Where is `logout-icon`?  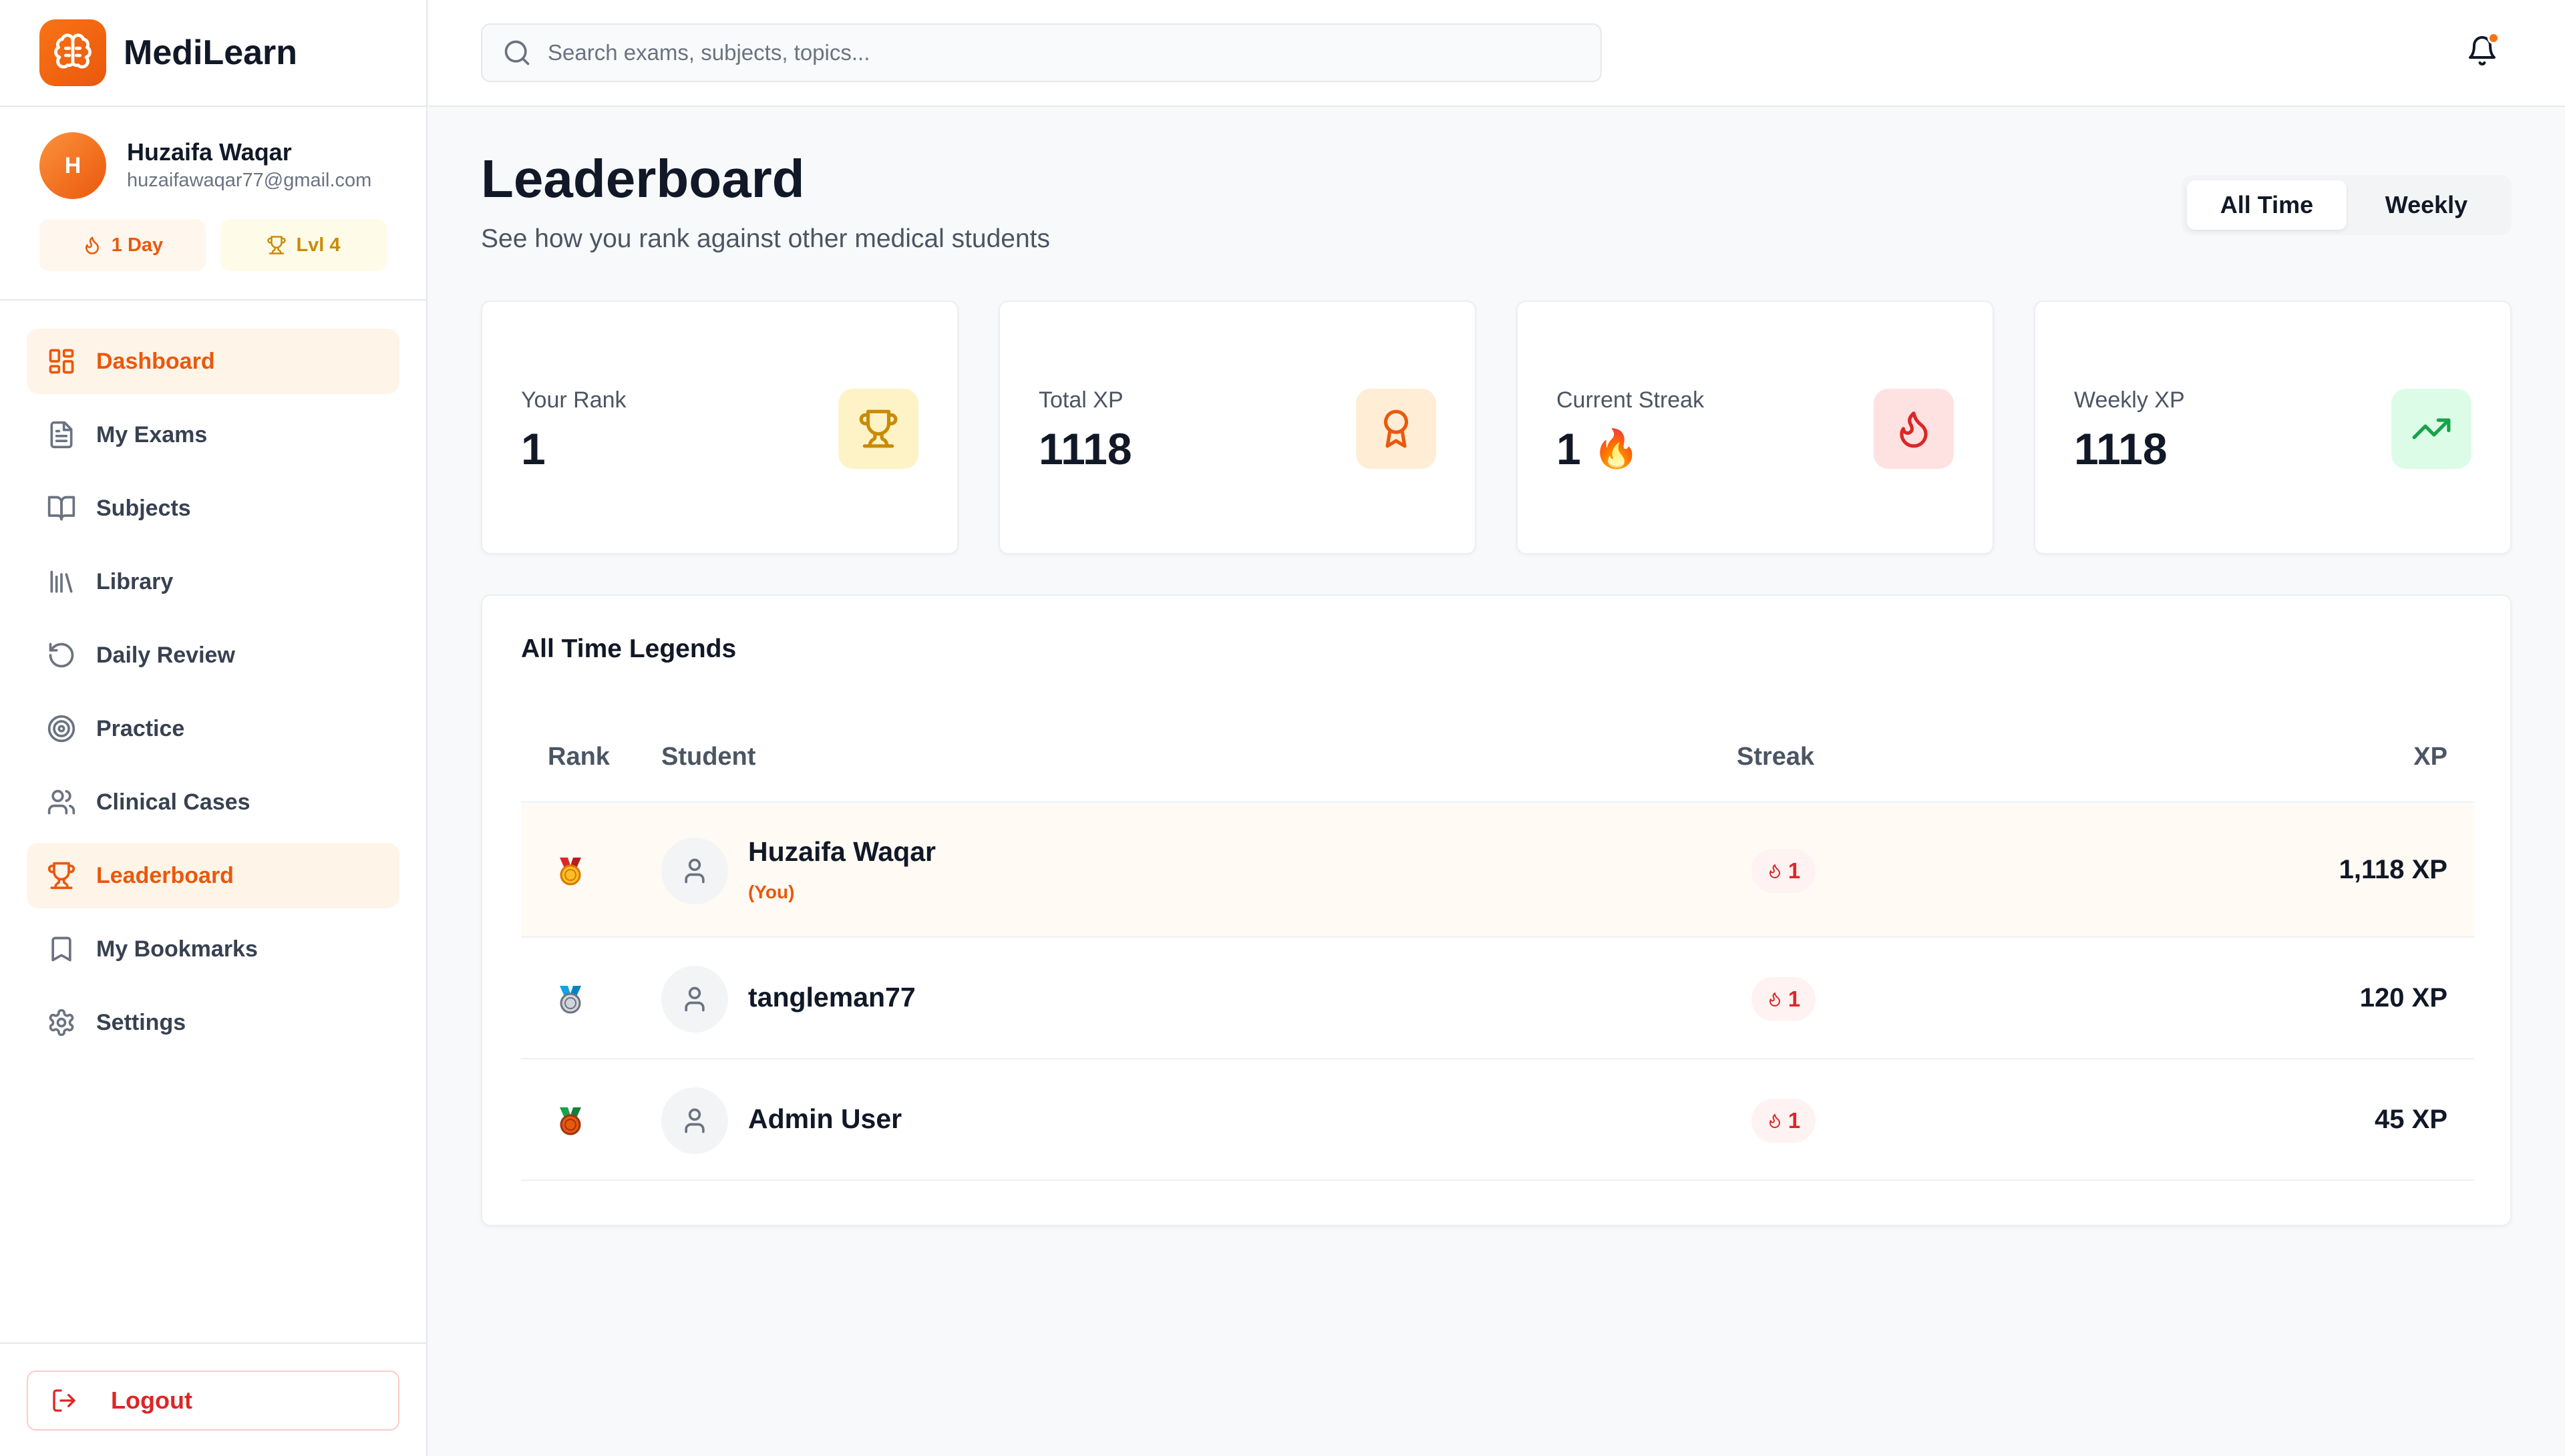
logout-icon is located at coordinates (64, 1401).